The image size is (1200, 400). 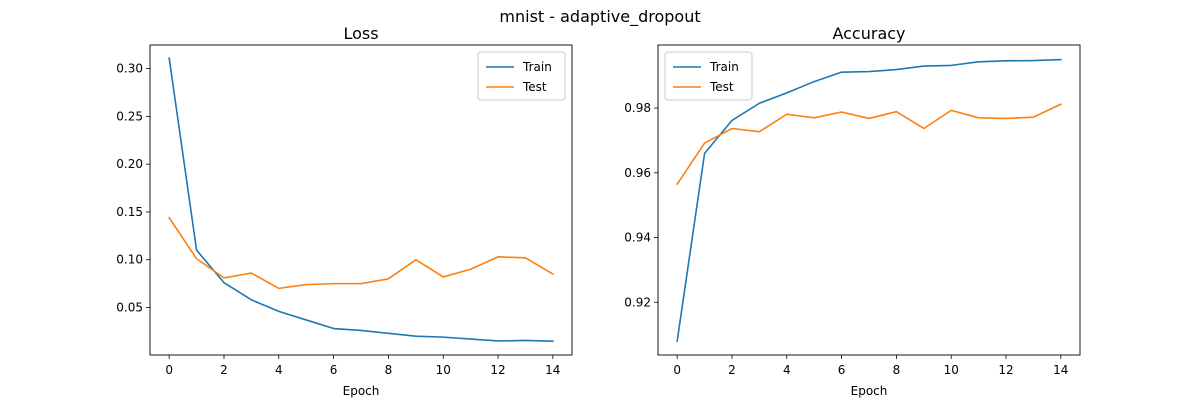 What do you see at coordinates (677, 370) in the screenshot?
I see `accuracy-x-tick-label: 0` at bounding box center [677, 370].